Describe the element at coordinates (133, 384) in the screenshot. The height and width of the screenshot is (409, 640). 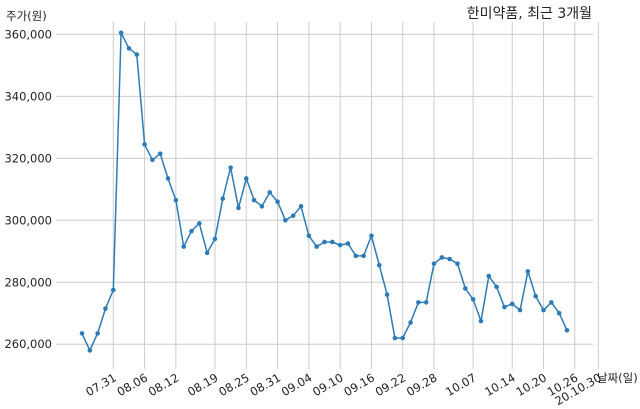
I see `x-tick-label: 08.06` at that location.